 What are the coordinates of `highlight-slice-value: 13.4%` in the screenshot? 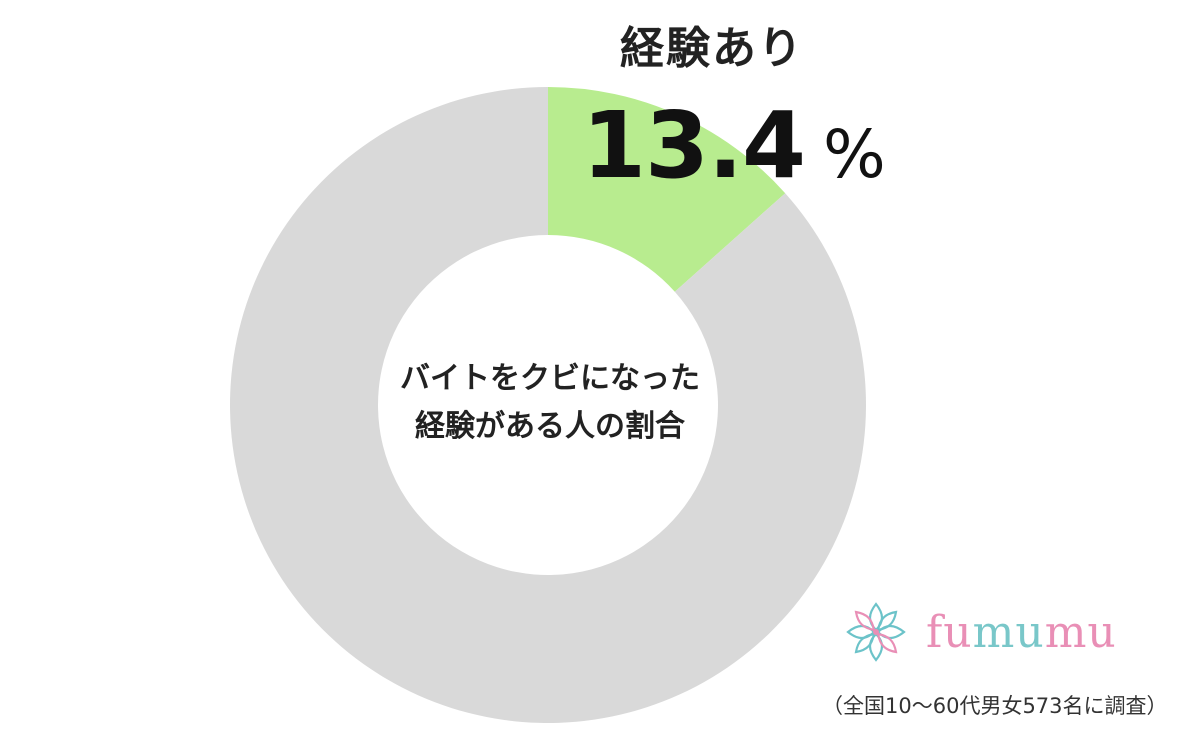 It's located at (734, 145).